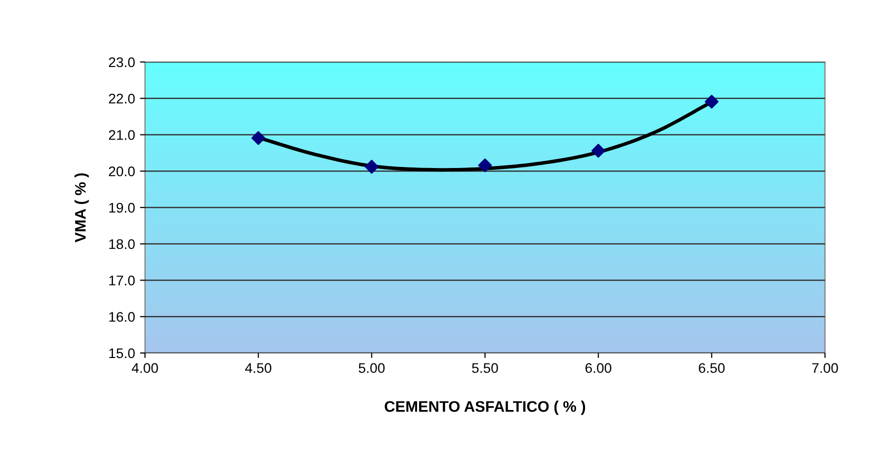  I want to click on x-tick-label: 7.00, so click(825, 368).